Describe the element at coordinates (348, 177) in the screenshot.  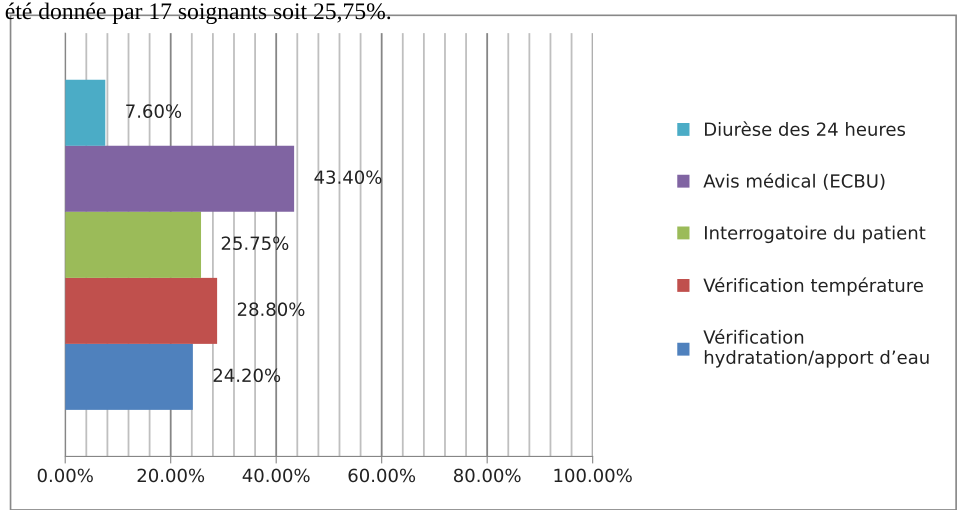
I see `data-label: 43.40%` at that location.